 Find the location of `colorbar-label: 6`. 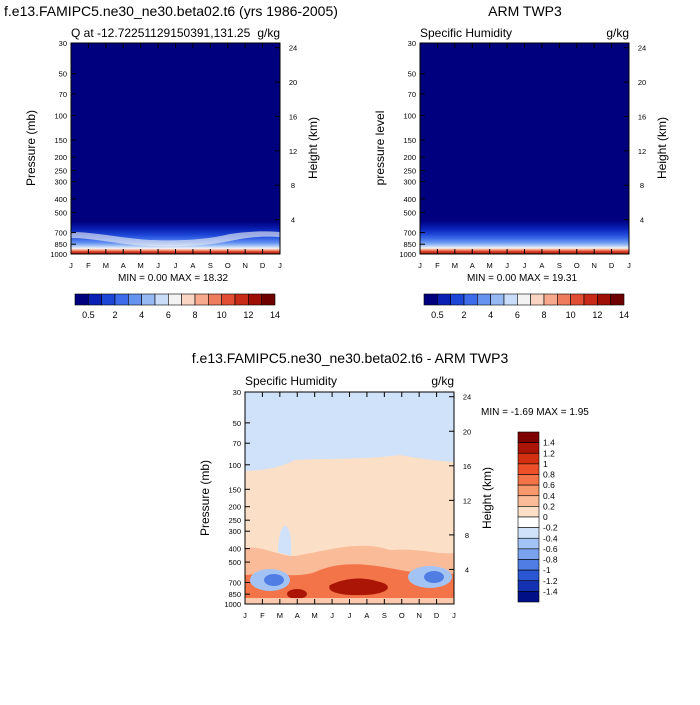

colorbar-label: 6 is located at coordinates (168, 315).